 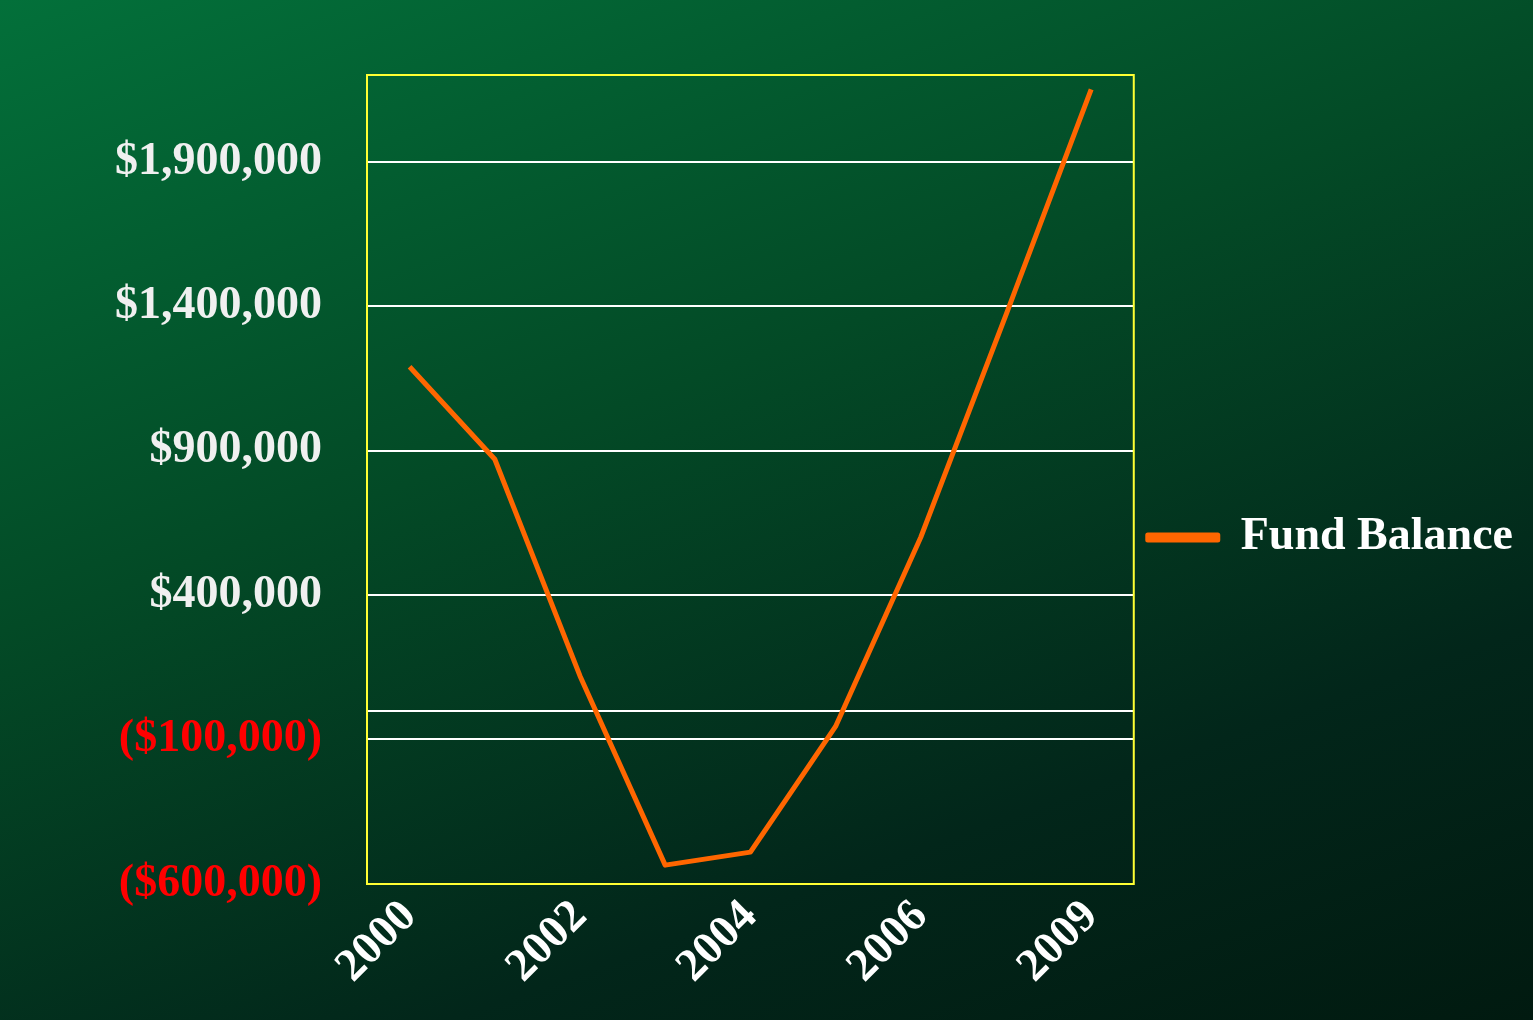 What do you see at coordinates (235, 447) in the screenshot?
I see `y-tick-label: $900,000` at bounding box center [235, 447].